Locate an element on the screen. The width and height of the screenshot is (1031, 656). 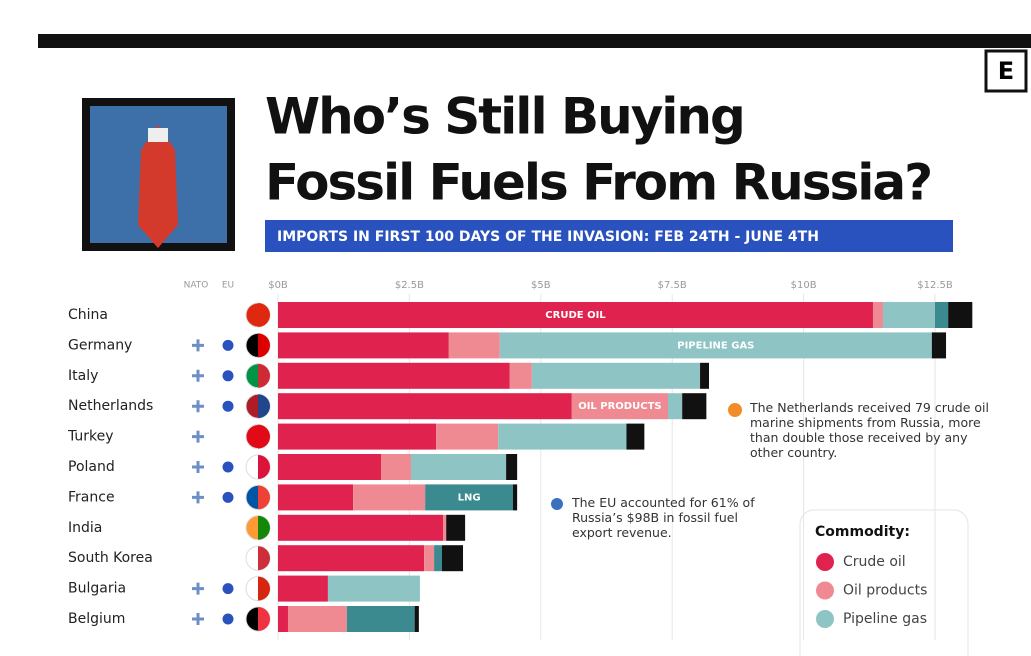
category-label: Belgium is located at coordinates (96, 619).